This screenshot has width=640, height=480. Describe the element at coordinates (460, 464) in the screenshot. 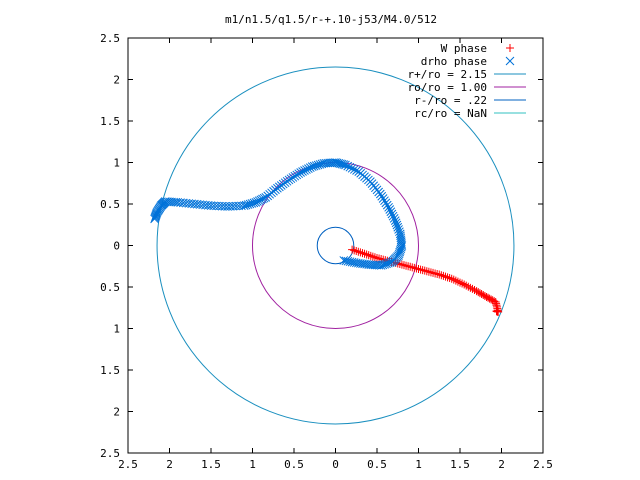

I see `x-tick-label: 1.5` at that location.